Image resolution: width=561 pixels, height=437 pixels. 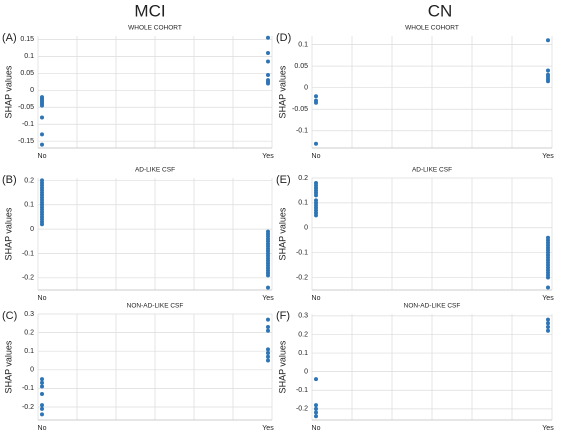 What do you see at coordinates (9, 38) in the screenshot?
I see `panel-label: (A)` at bounding box center [9, 38].